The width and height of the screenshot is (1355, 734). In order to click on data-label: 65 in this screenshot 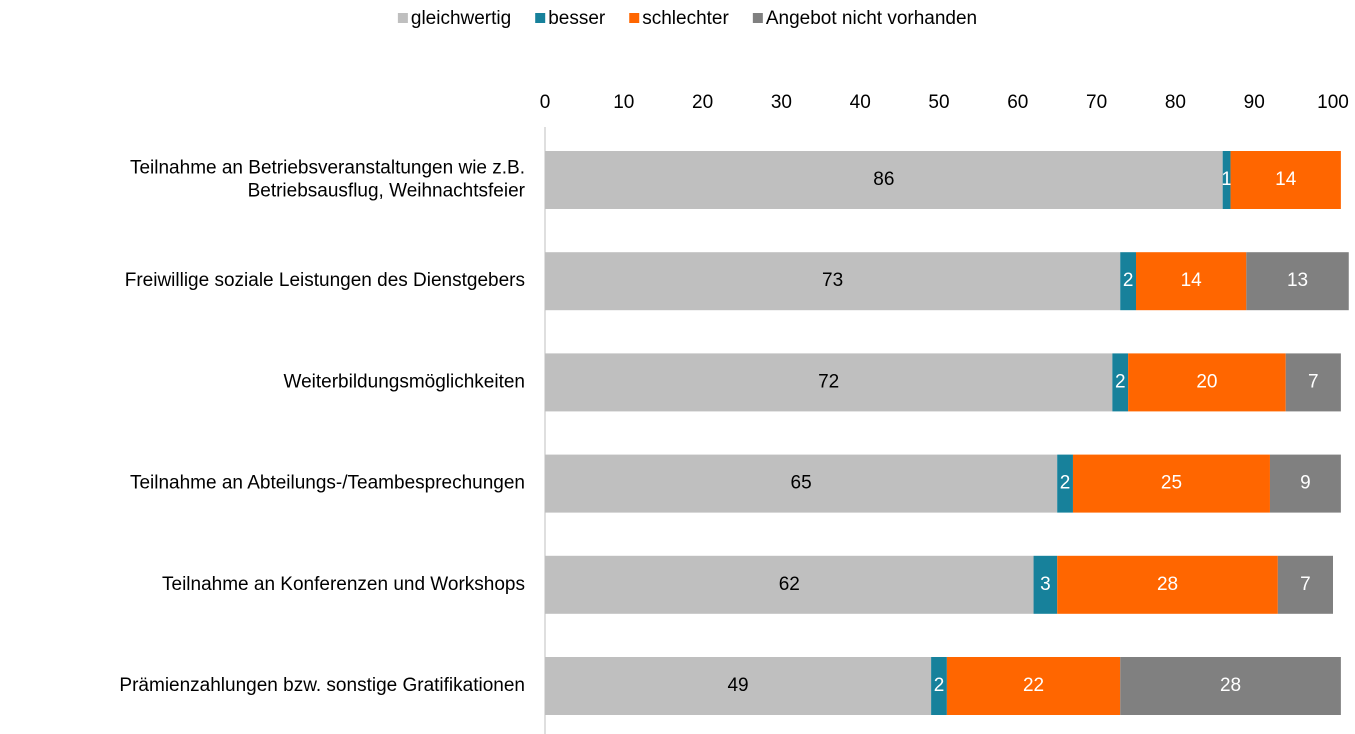, I will do `click(801, 483)`.